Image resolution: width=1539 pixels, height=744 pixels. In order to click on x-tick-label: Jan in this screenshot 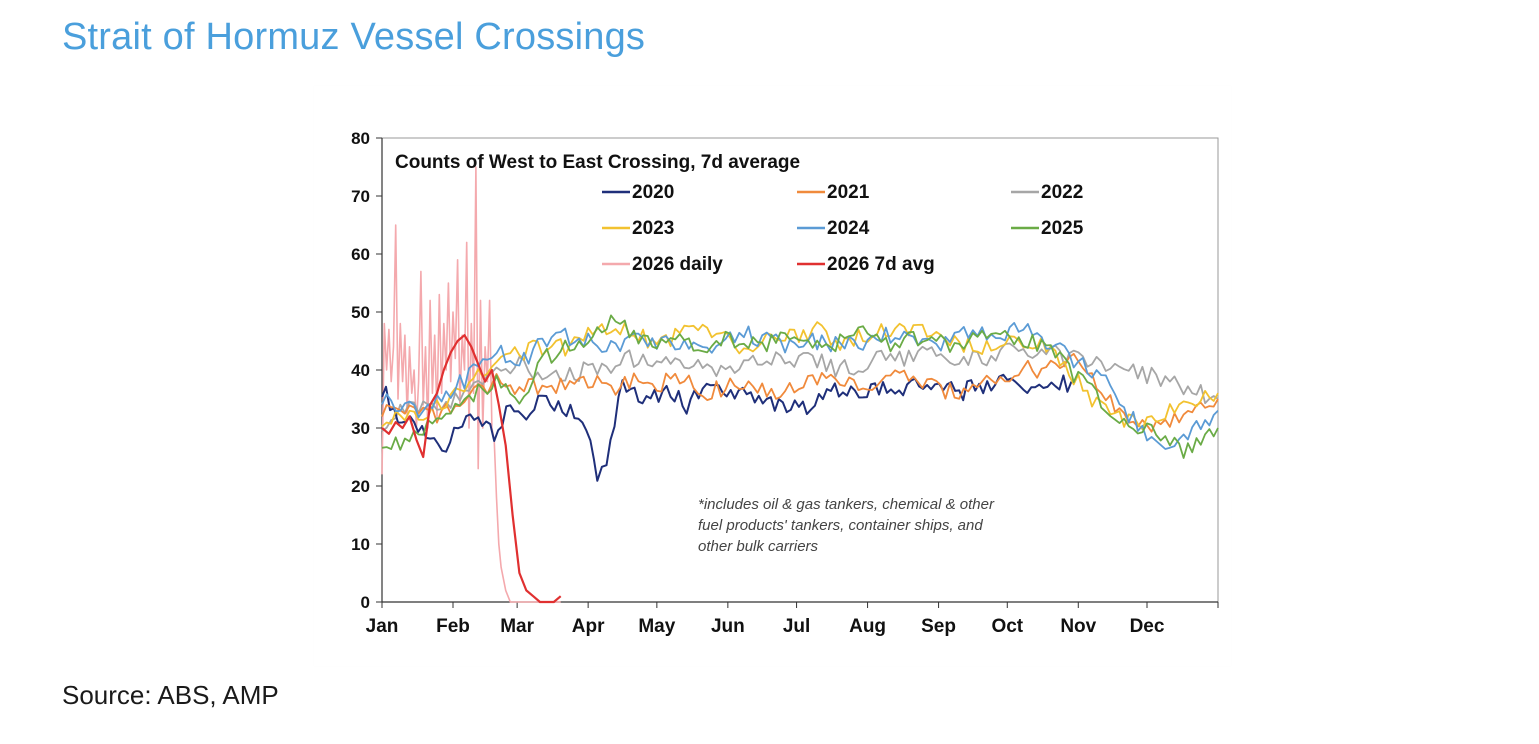, I will do `click(382, 626)`.